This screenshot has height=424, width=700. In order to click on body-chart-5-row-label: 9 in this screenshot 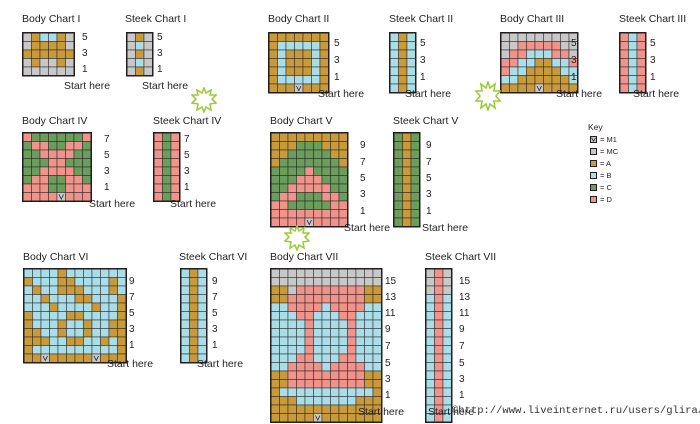, I will do `click(363, 145)`.